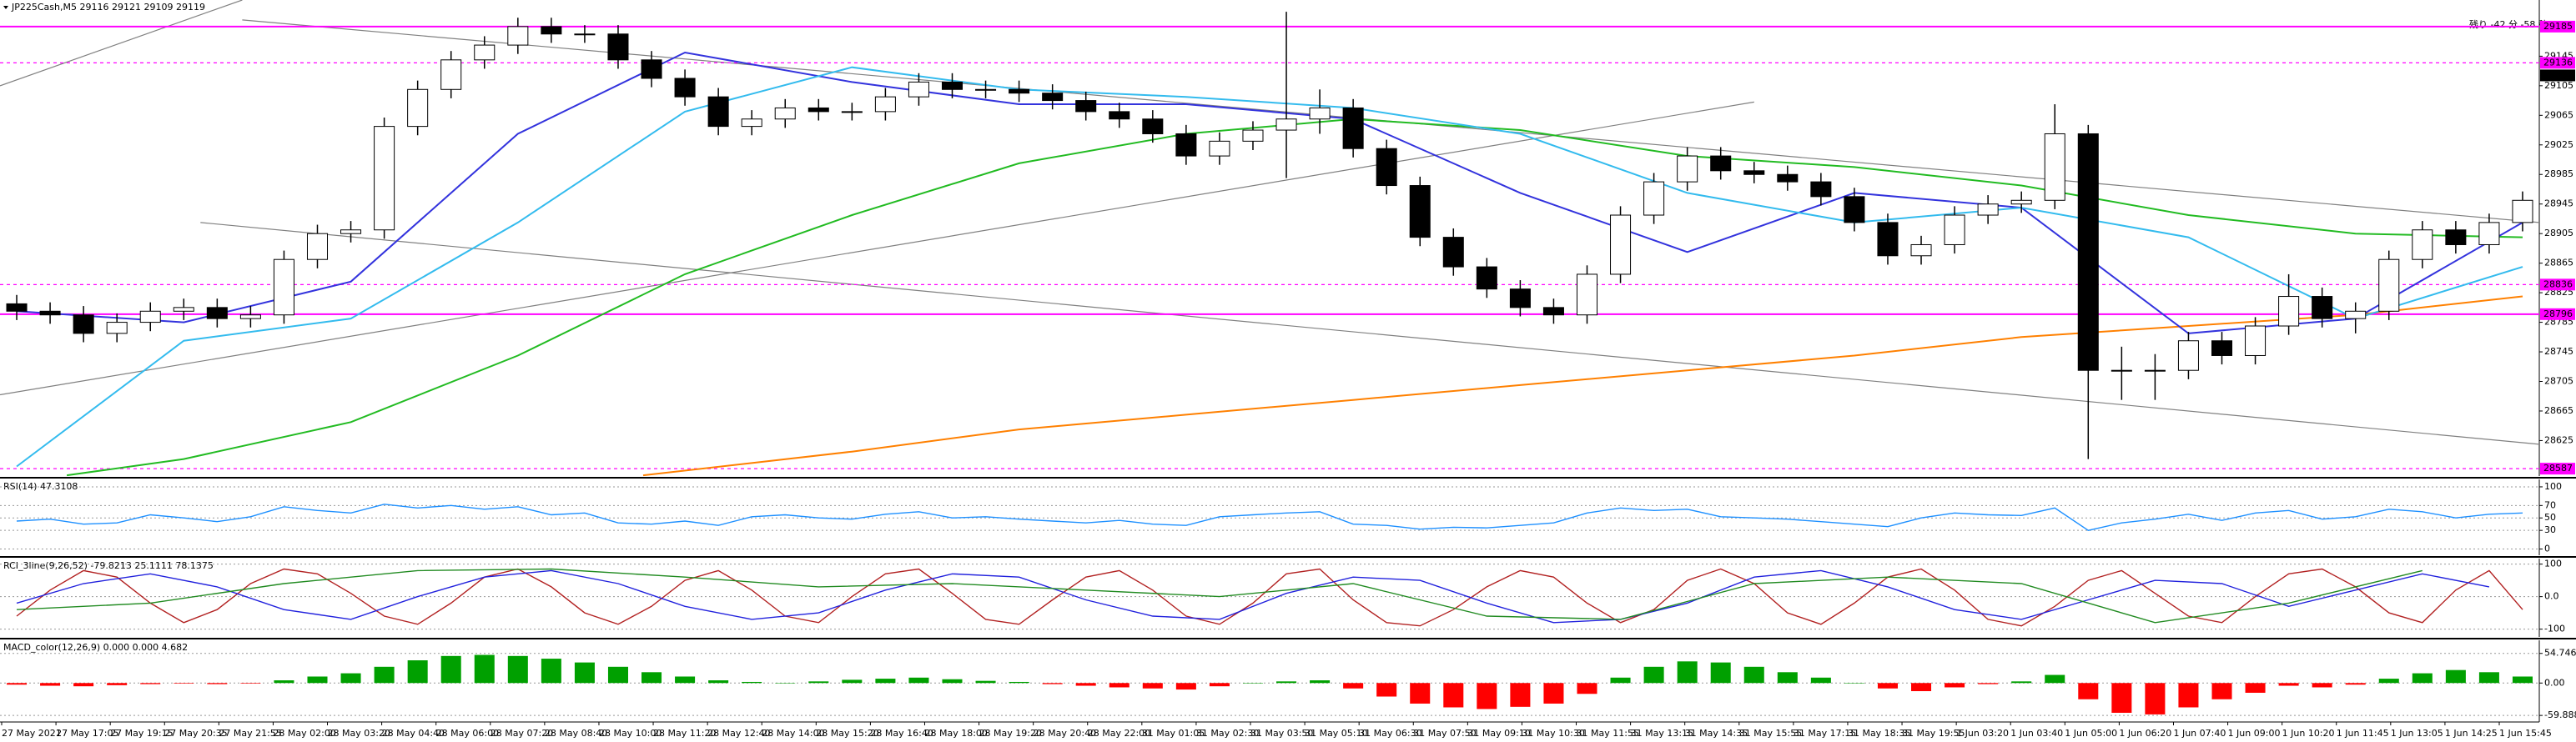  Describe the element at coordinates (955, 733) in the screenshot. I see `time-label: 28 May 18:00` at that location.